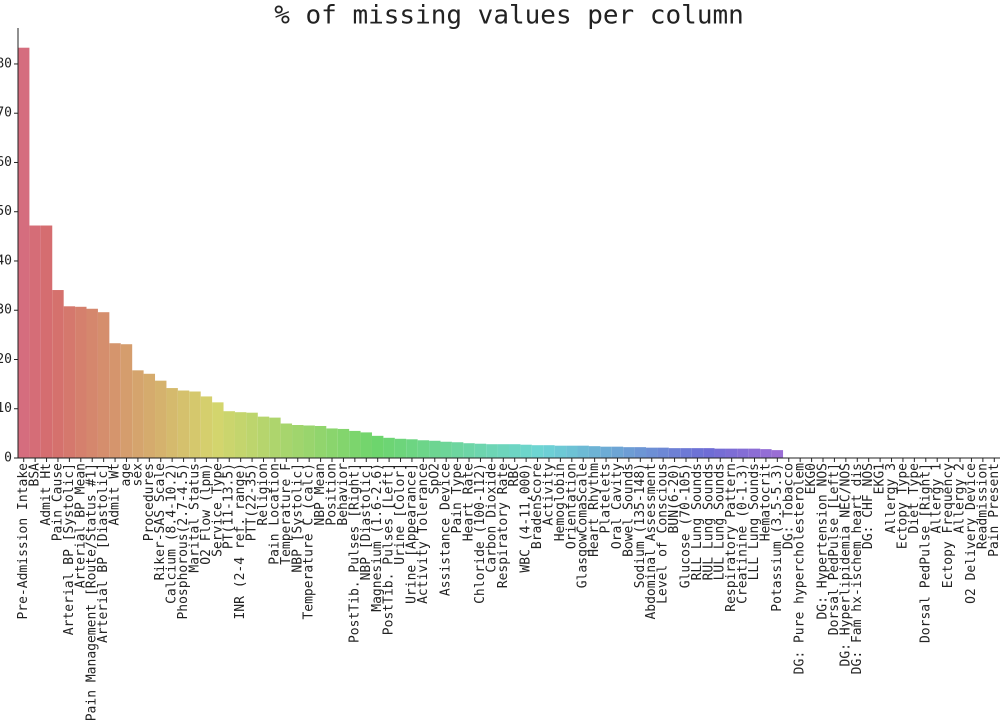 This screenshot has width=1002, height=725. Describe the element at coordinates (628, 510) in the screenshot. I see `x-tick-label: Bowel Sounds` at that location.